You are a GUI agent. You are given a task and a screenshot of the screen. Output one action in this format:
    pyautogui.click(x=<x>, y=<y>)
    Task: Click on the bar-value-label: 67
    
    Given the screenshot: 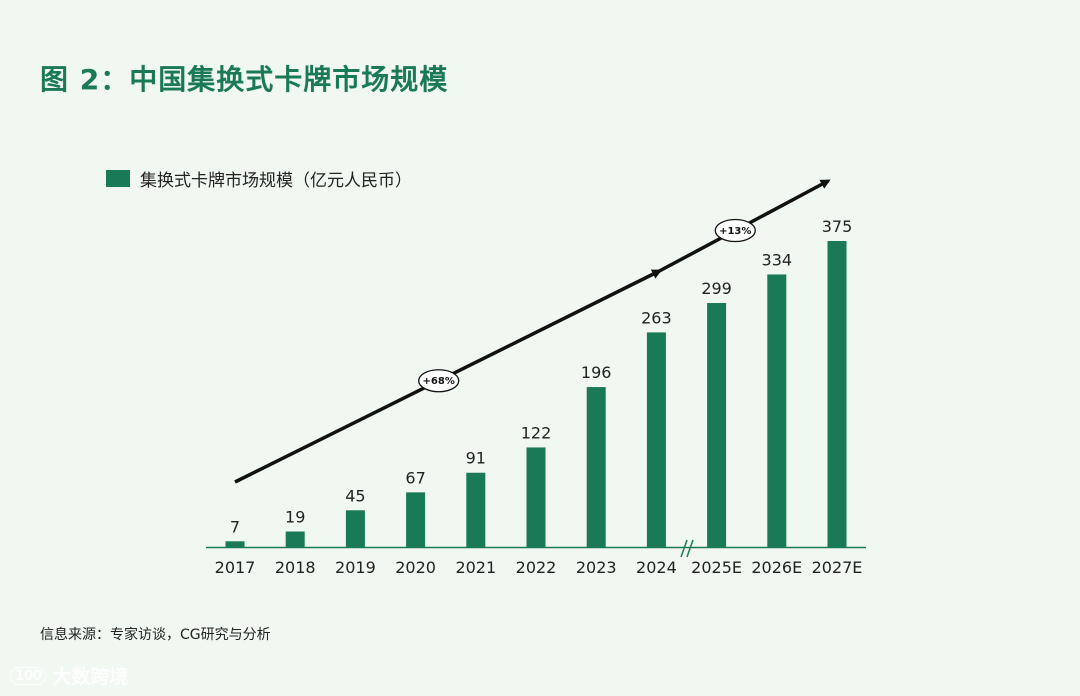 What is the action you would take?
    pyautogui.click(x=415, y=477)
    